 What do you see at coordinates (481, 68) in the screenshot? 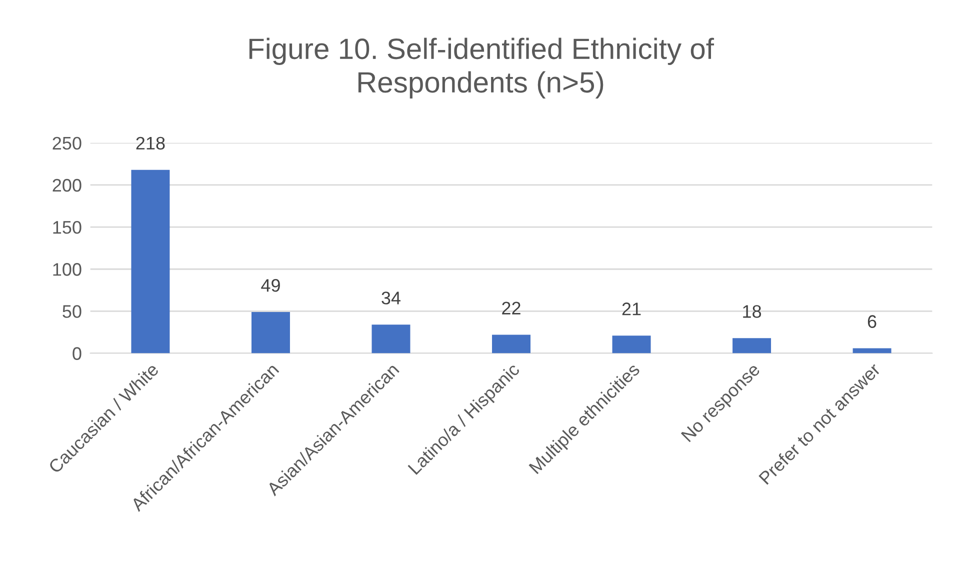
I see `chart-title: Figure 10. Self-identified Ethnicity of Respondents (n>5)` at bounding box center [481, 68].